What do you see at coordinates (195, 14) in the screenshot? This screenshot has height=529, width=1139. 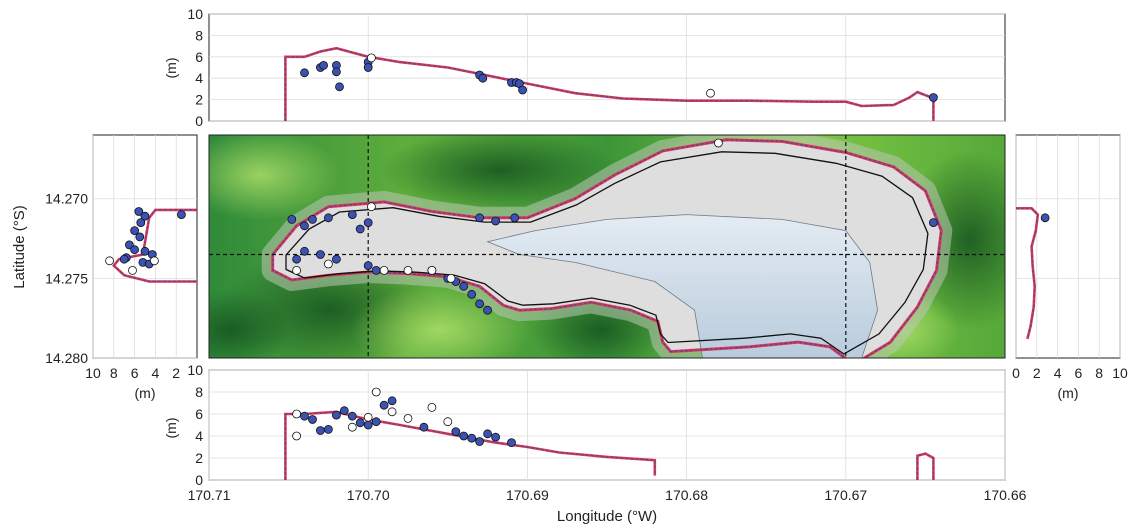 I see `top-ytick-label: 10` at bounding box center [195, 14].